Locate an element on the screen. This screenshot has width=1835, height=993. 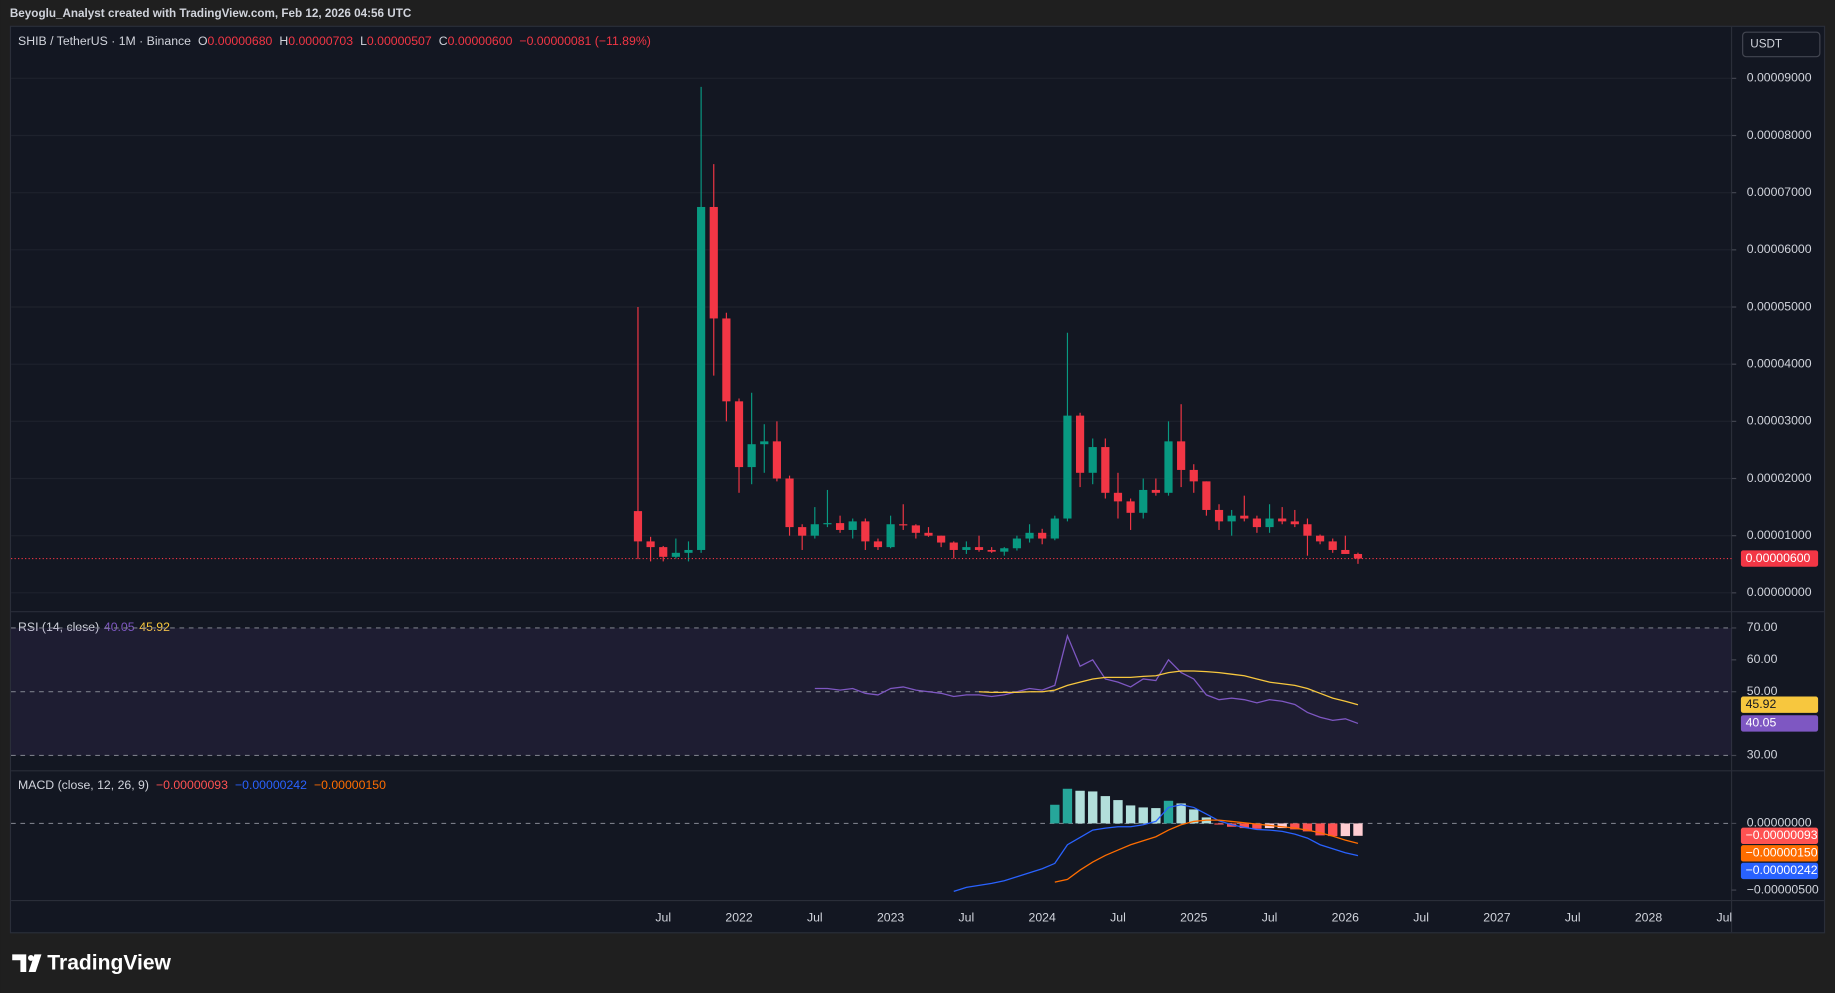
y-tick-label: 0.00007000 is located at coordinates (1779, 192).